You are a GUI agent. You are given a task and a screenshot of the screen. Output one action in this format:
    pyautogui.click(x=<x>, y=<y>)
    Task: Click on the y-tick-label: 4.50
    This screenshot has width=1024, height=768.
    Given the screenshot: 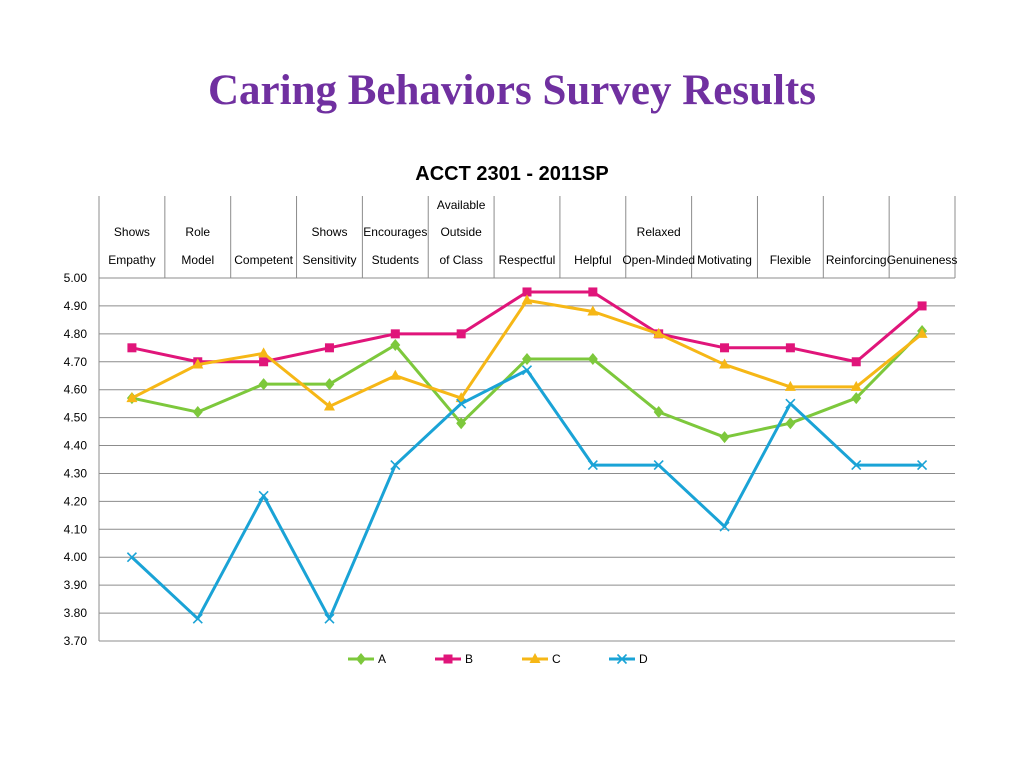 What is the action you would take?
    pyautogui.click(x=76, y=418)
    